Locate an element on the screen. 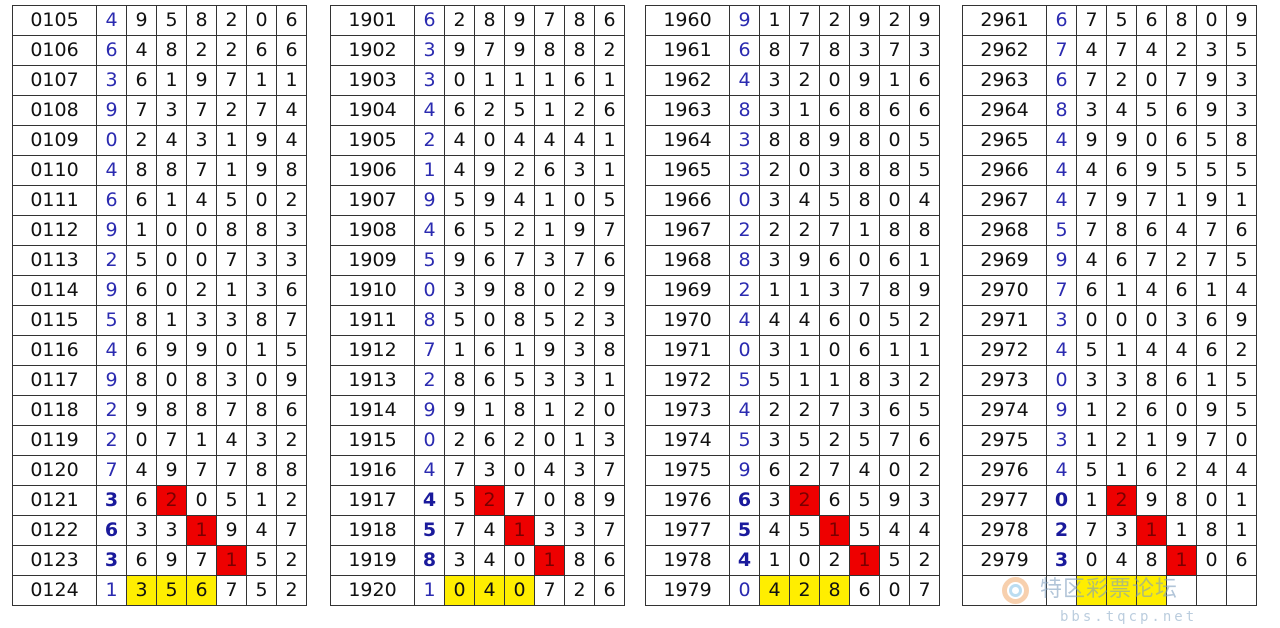 The image size is (1280, 628). issue-number: 1962 is located at coordinates (687, 80).